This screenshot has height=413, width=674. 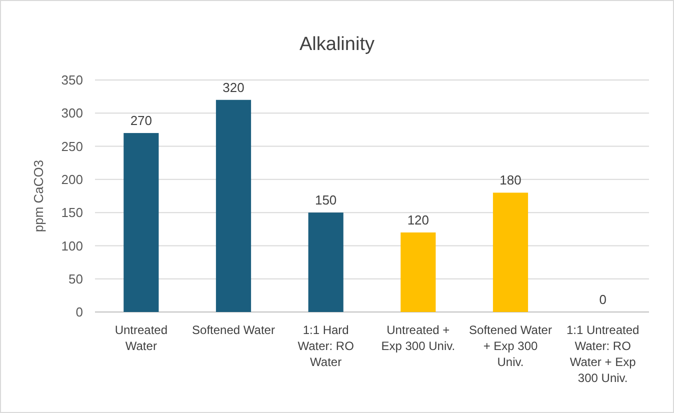 What do you see at coordinates (511, 180) in the screenshot?
I see `data-label: 180` at bounding box center [511, 180].